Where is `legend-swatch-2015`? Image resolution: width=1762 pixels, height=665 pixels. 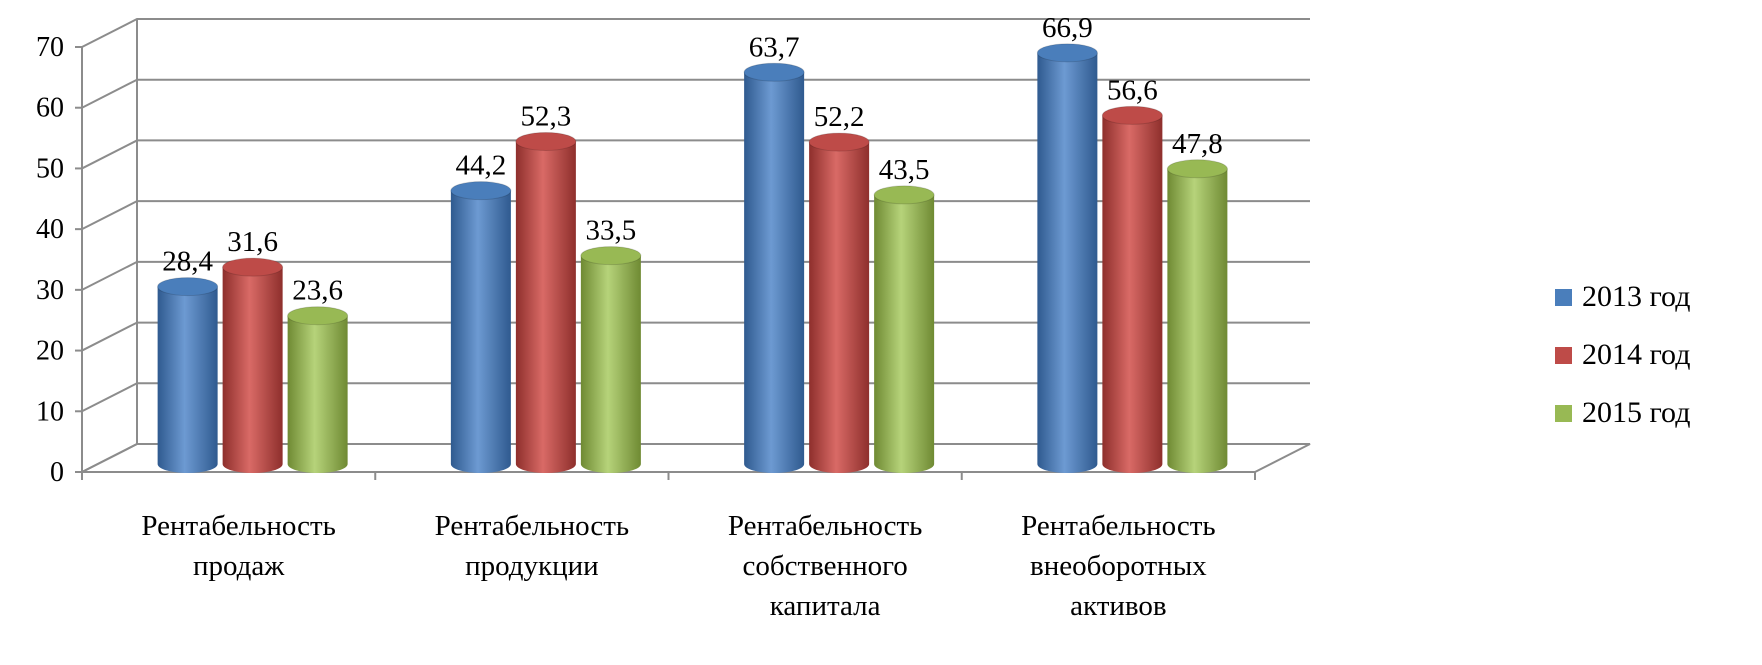
legend-swatch-2015 is located at coordinates (1563, 413).